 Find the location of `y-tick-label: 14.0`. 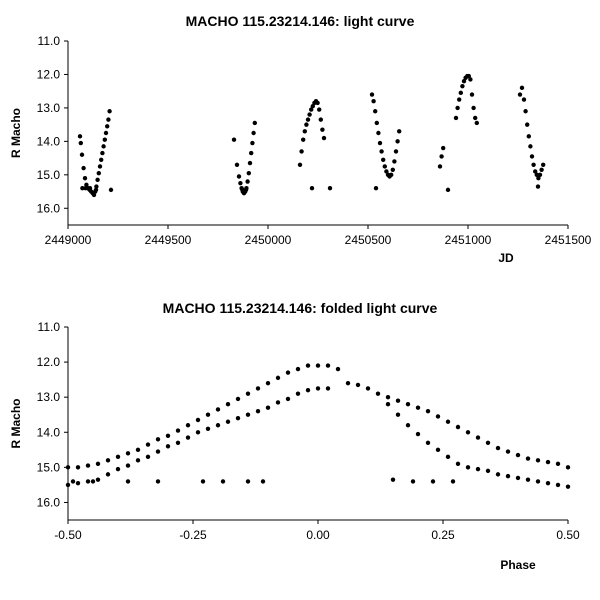

y-tick-label: 14.0 is located at coordinates (49, 432).